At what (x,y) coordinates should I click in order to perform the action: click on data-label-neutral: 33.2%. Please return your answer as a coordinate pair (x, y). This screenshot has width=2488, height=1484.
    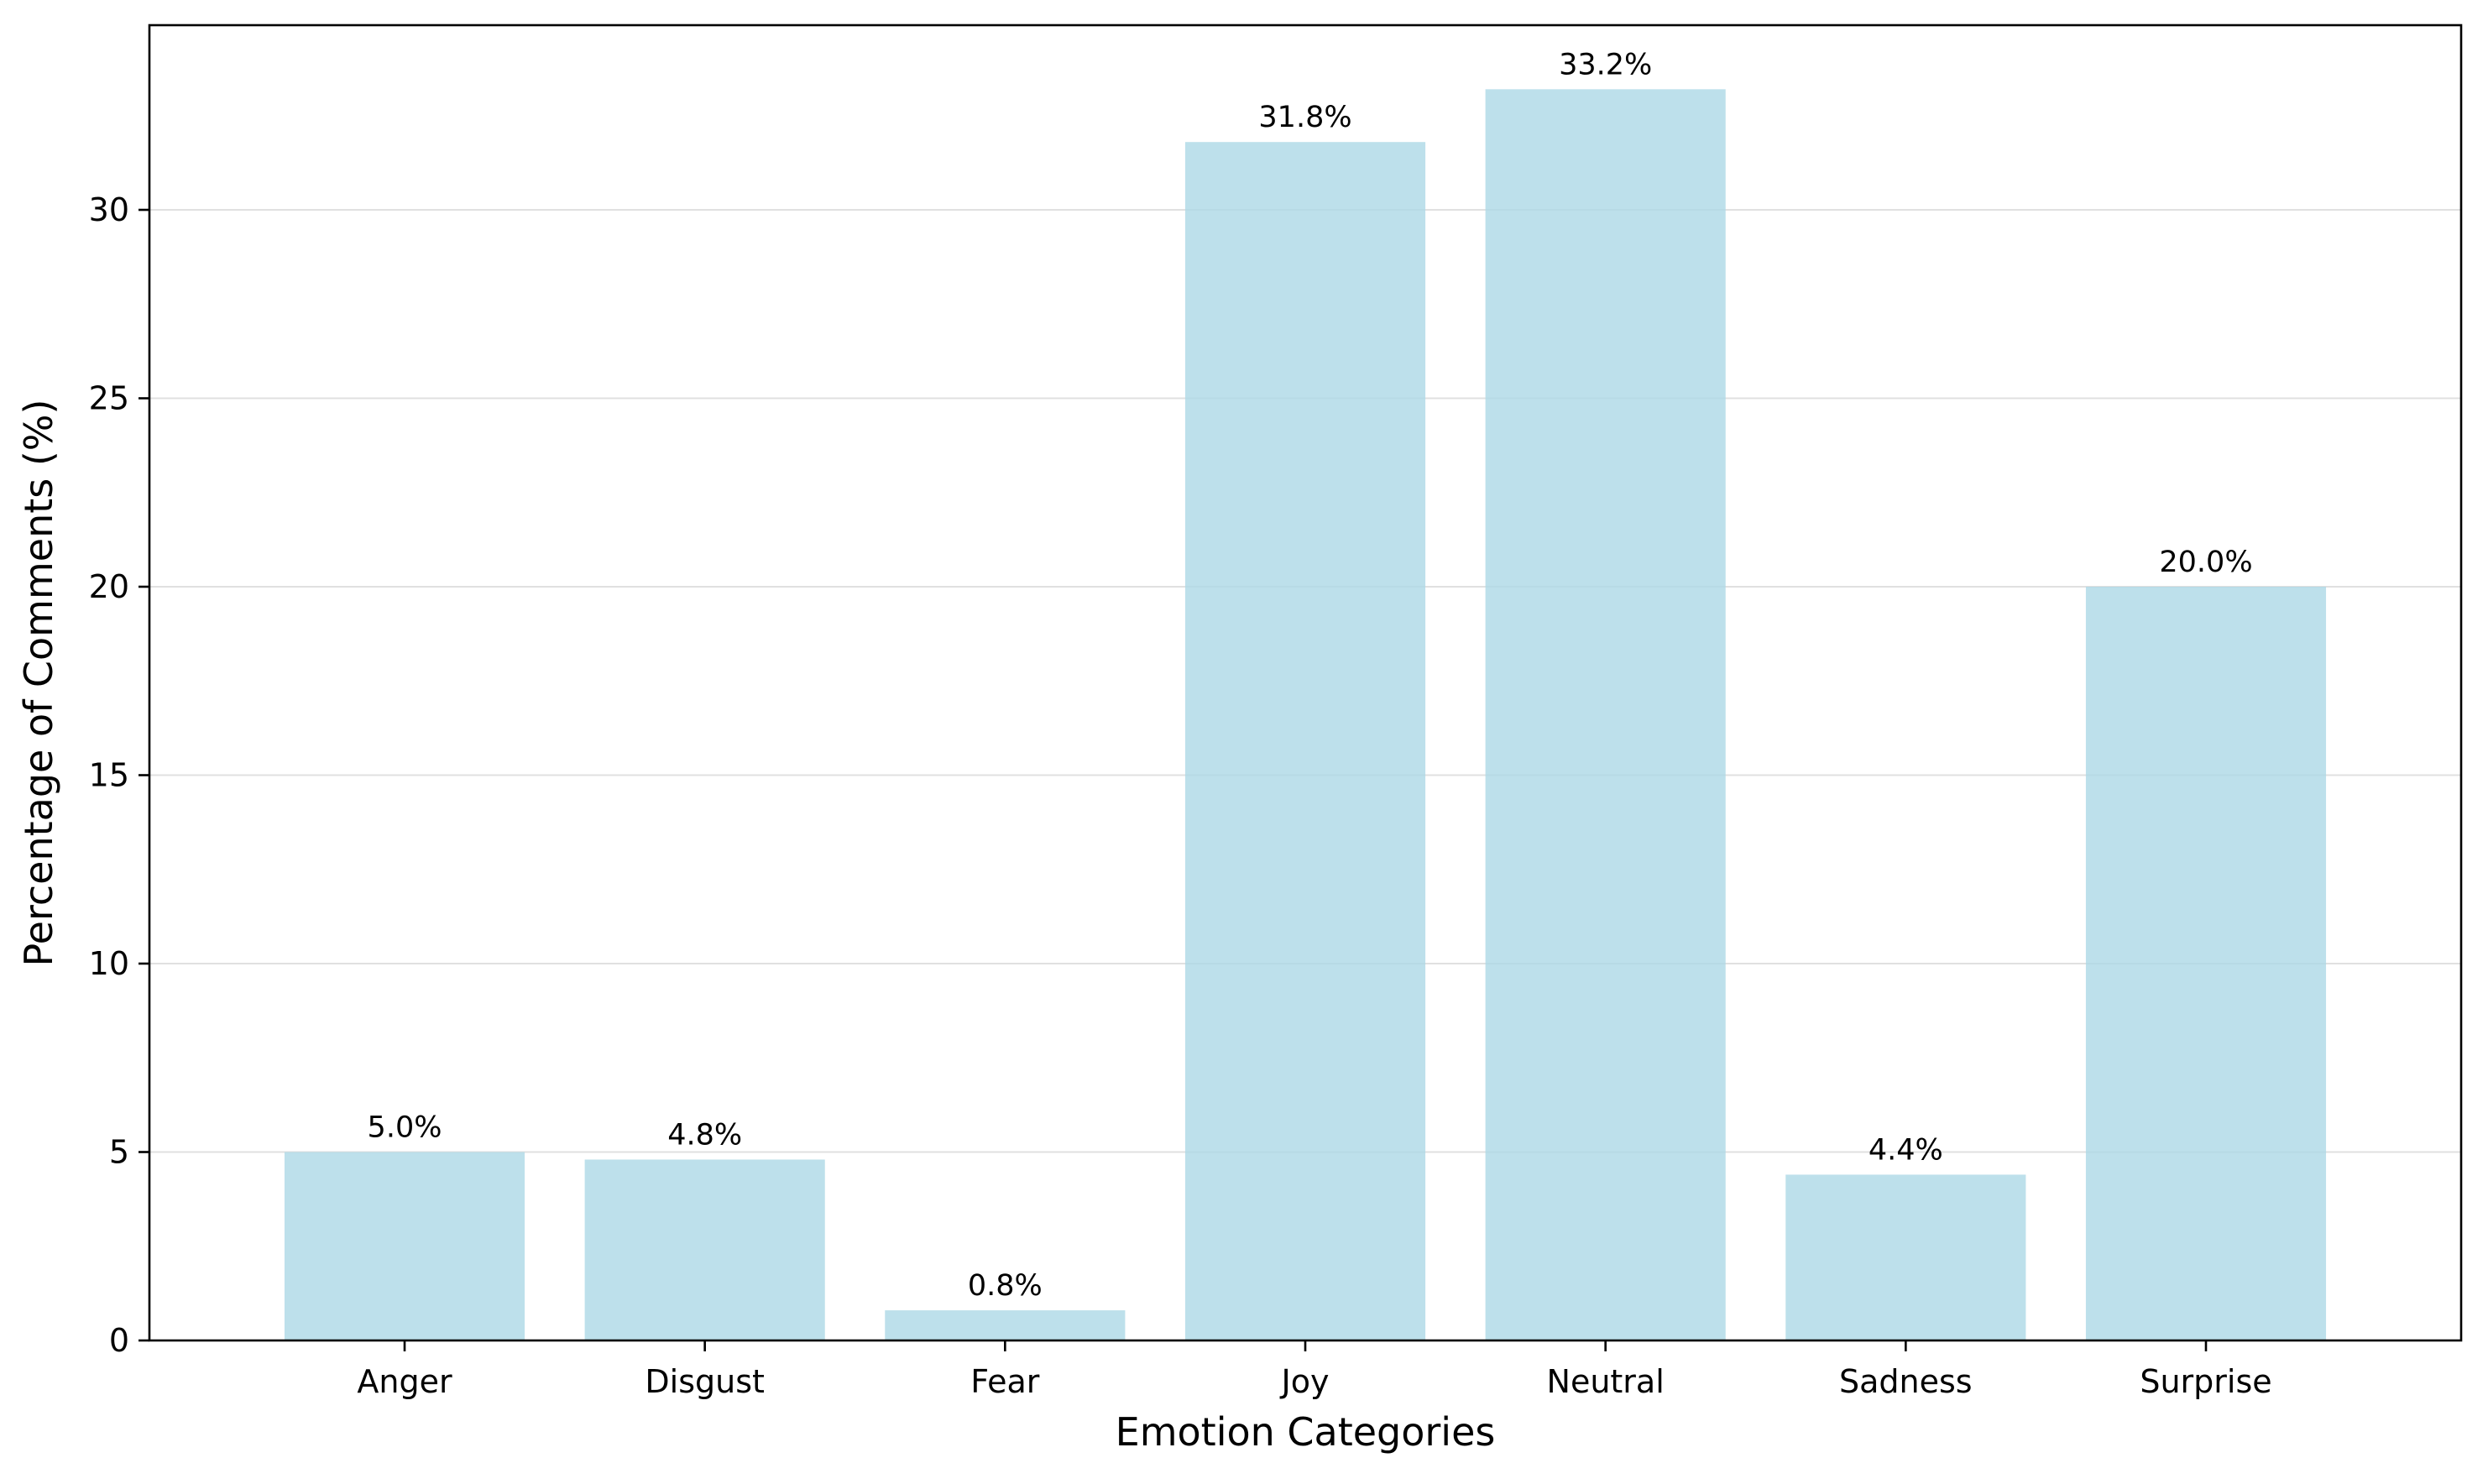
    Looking at the image, I should click on (1605, 64).